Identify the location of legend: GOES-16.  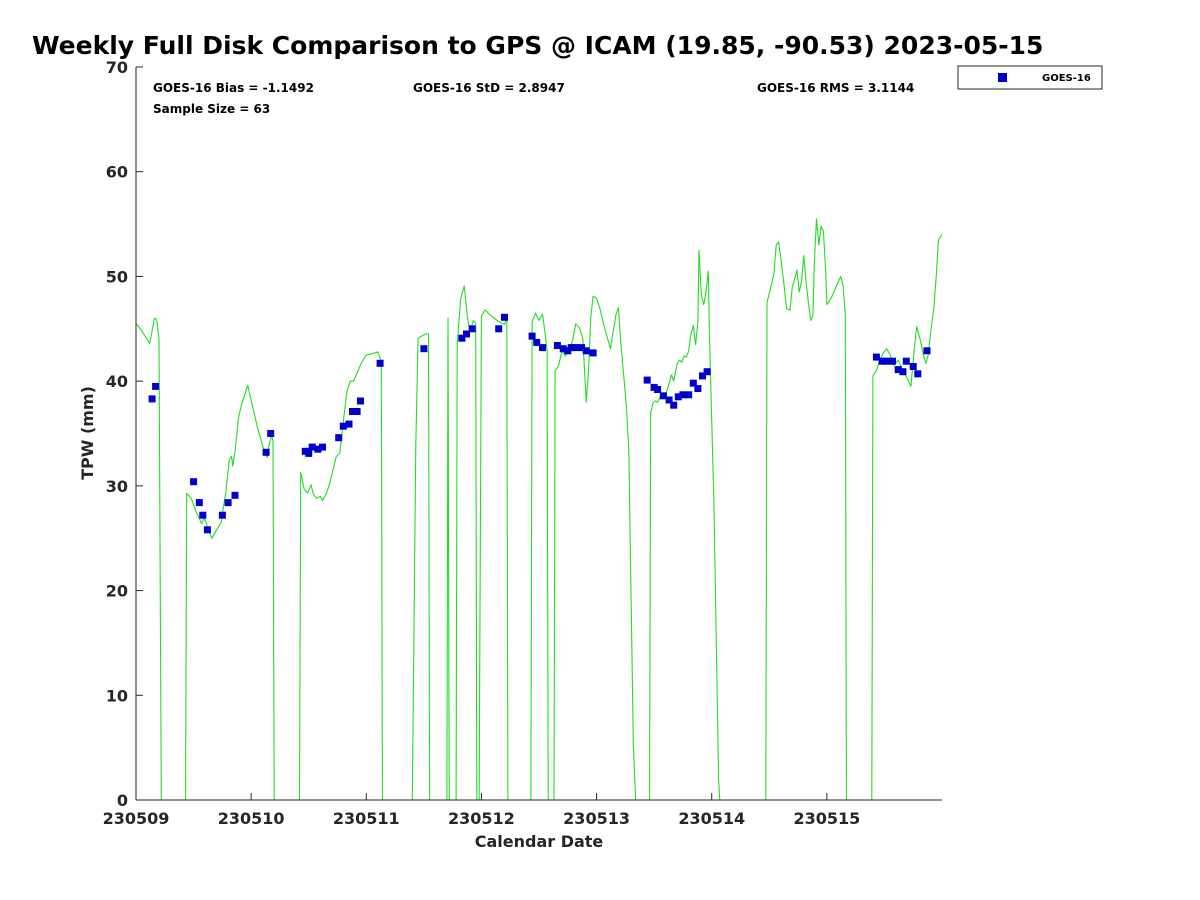
(1030, 77).